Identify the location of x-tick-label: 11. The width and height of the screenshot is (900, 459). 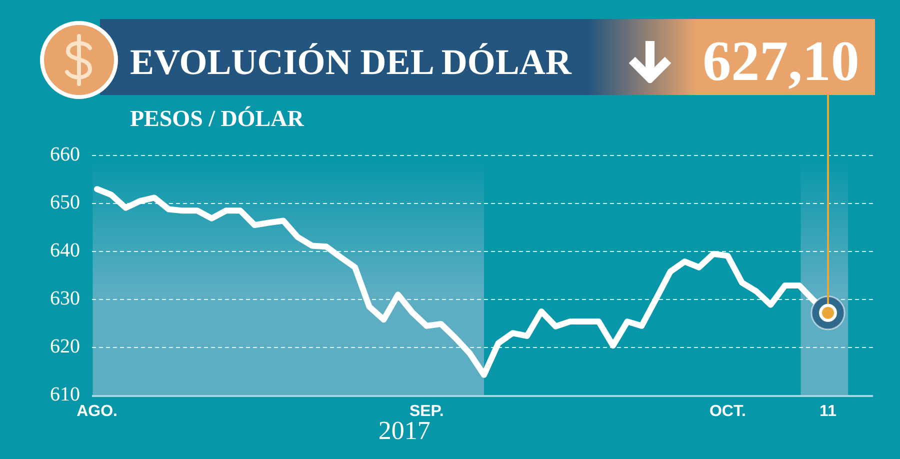
(828, 411).